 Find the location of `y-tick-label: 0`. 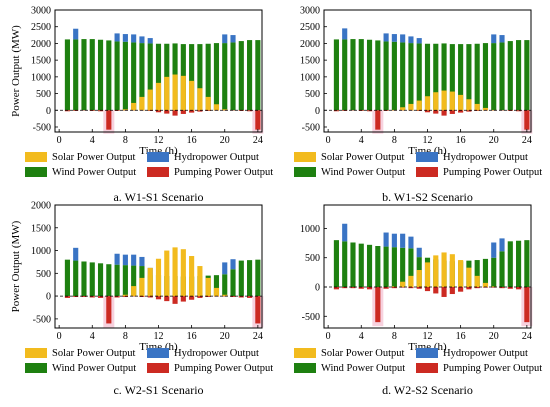

y-tick-label: 0 is located at coordinates (48, 297).